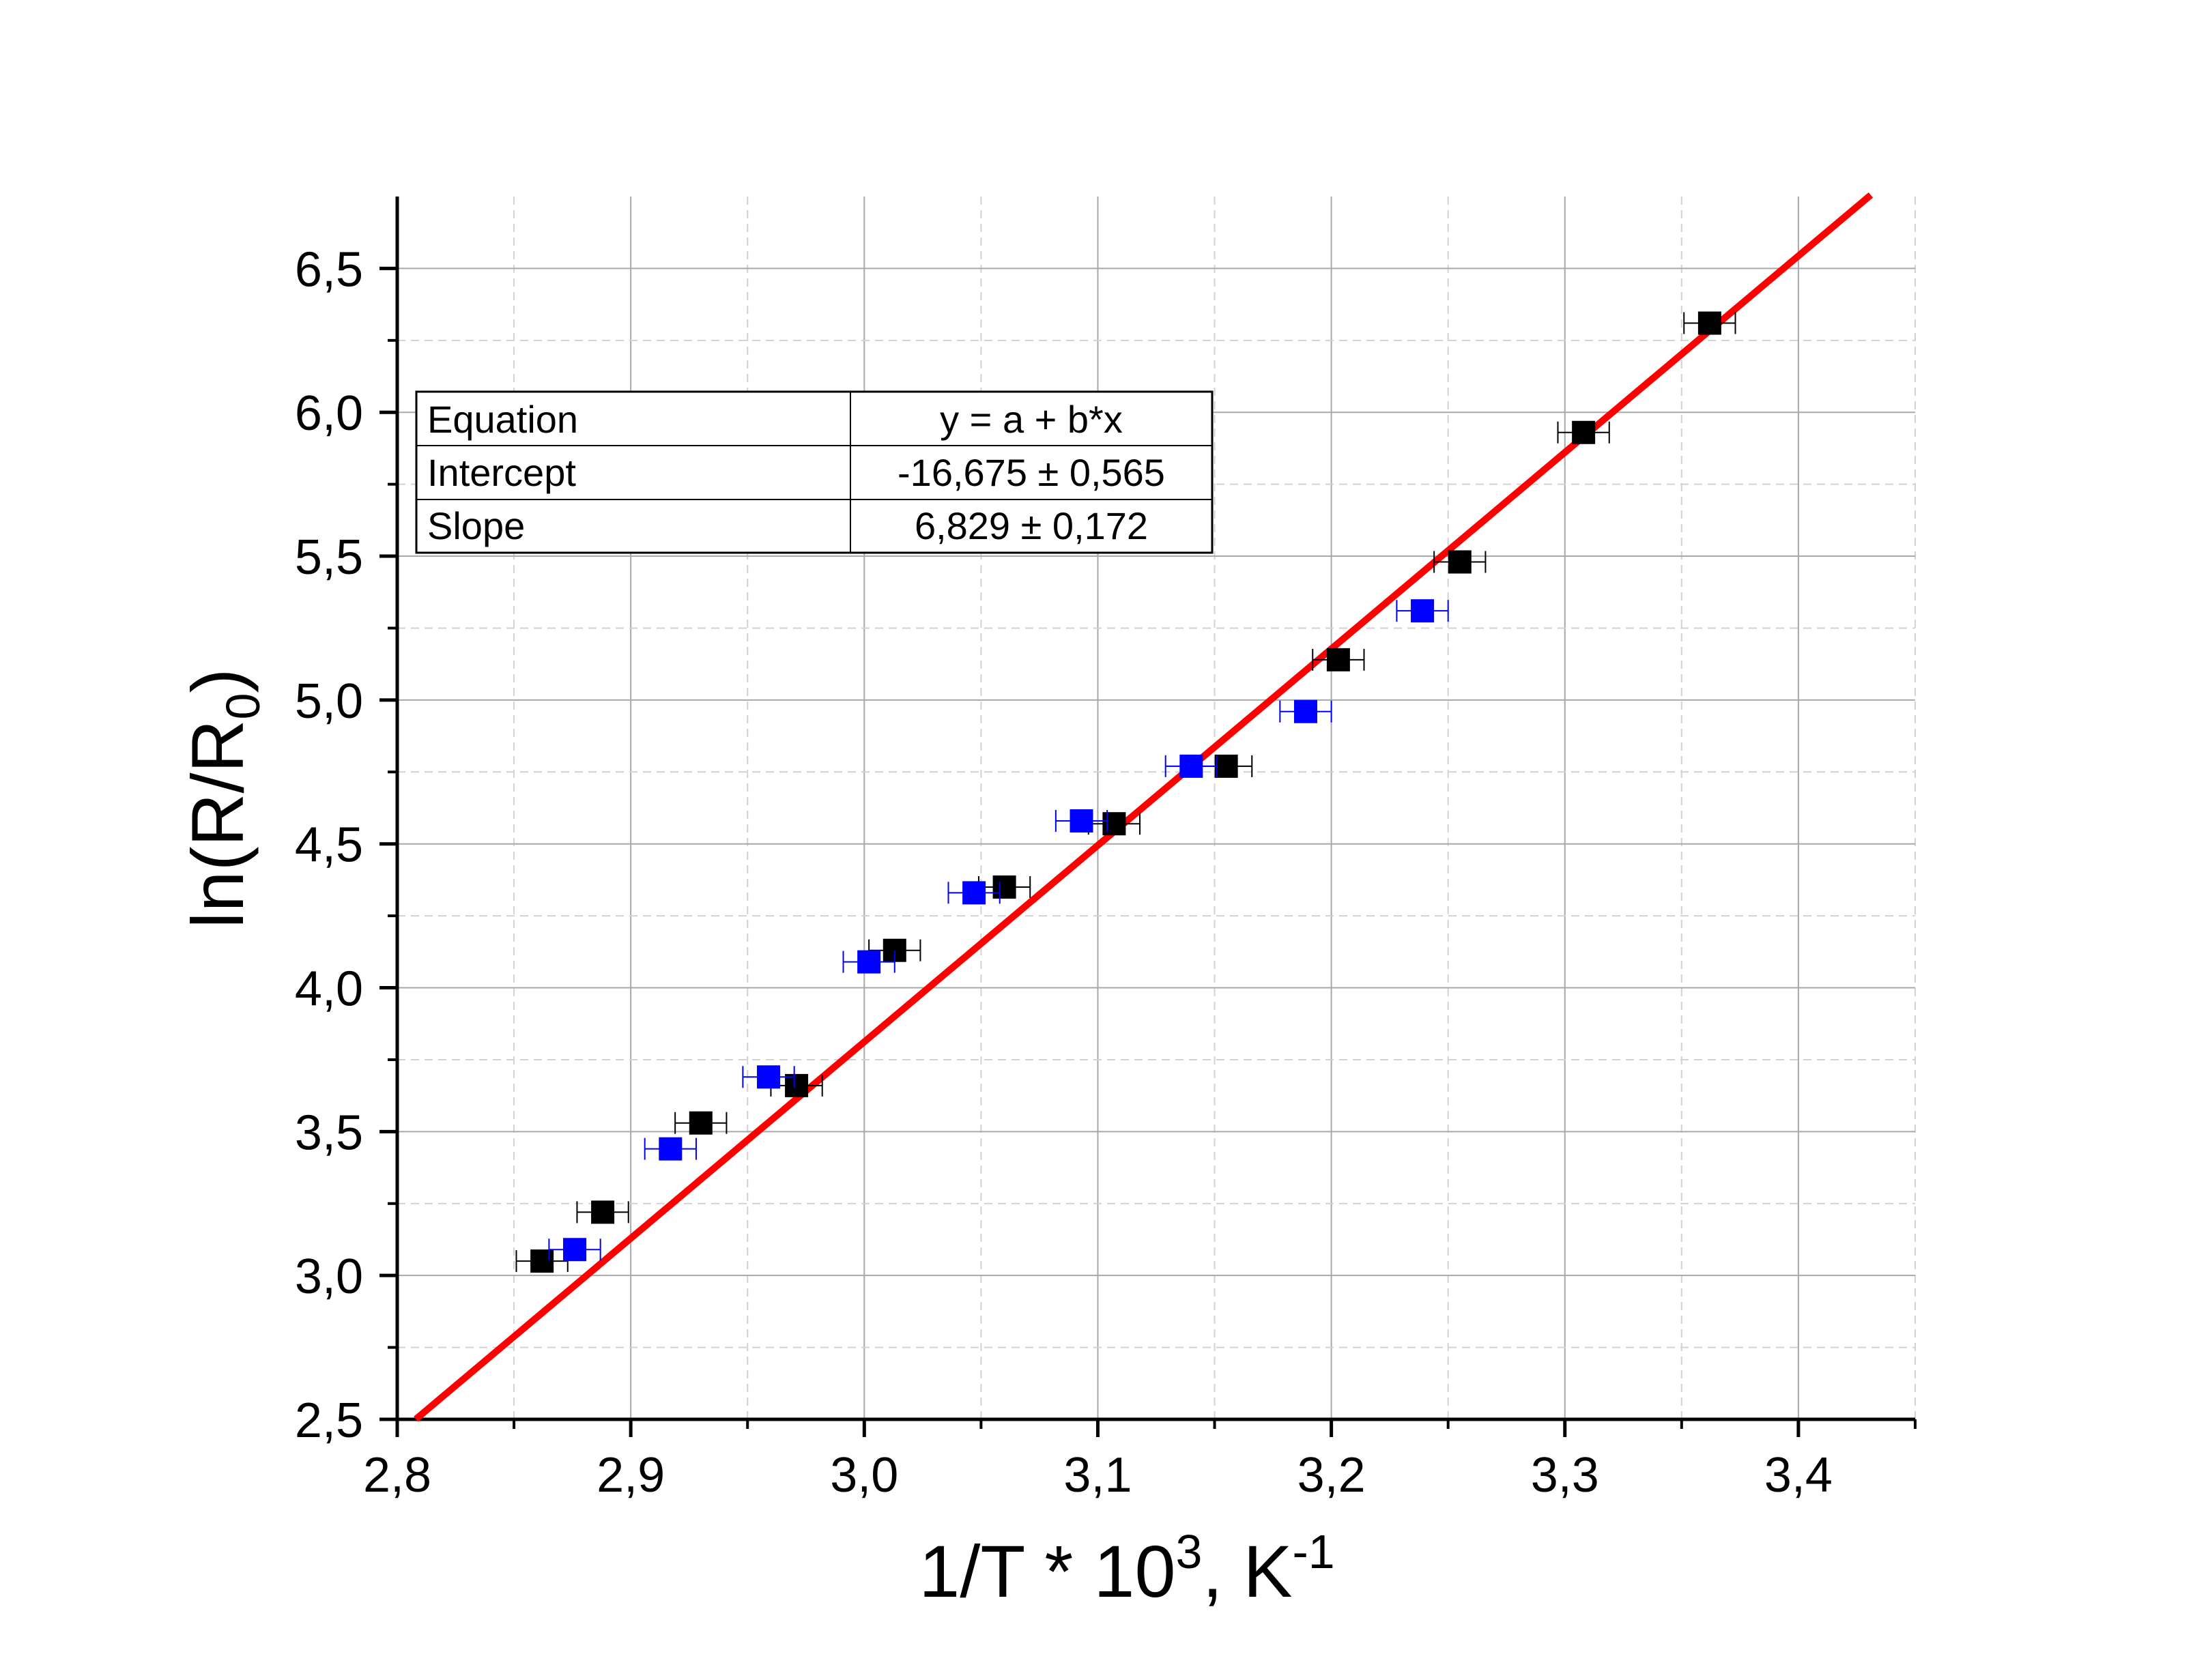  What do you see at coordinates (329, 269) in the screenshot?
I see `y-tick-label: 6,5` at bounding box center [329, 269].